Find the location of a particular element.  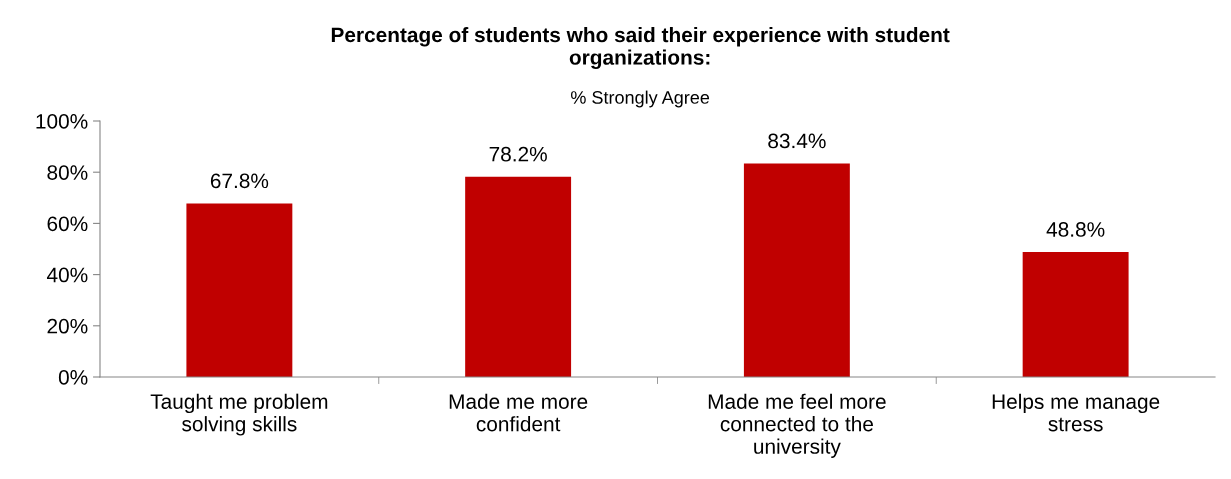

x-tick-label: Helps me manage stress is located at coordinates (1076, 412).